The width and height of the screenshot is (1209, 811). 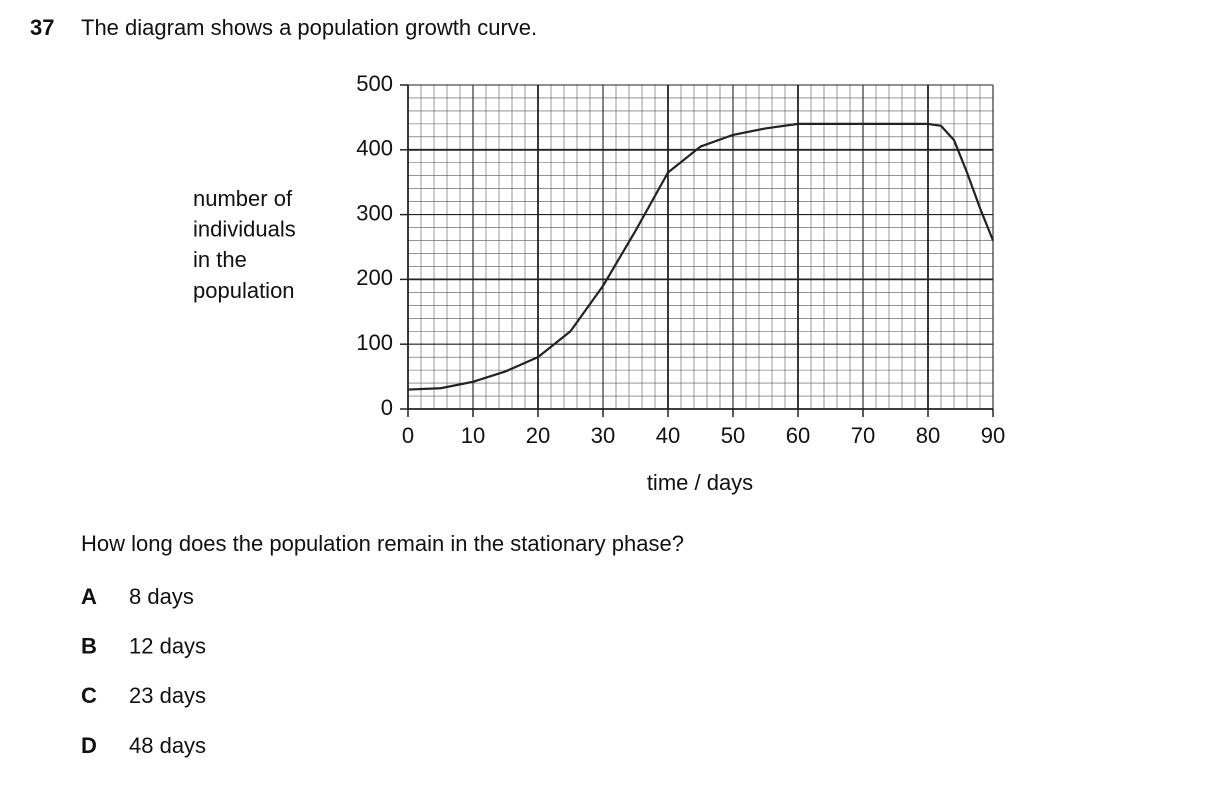 I want to click on option-text: 12 days, so click(x=167, y=646).